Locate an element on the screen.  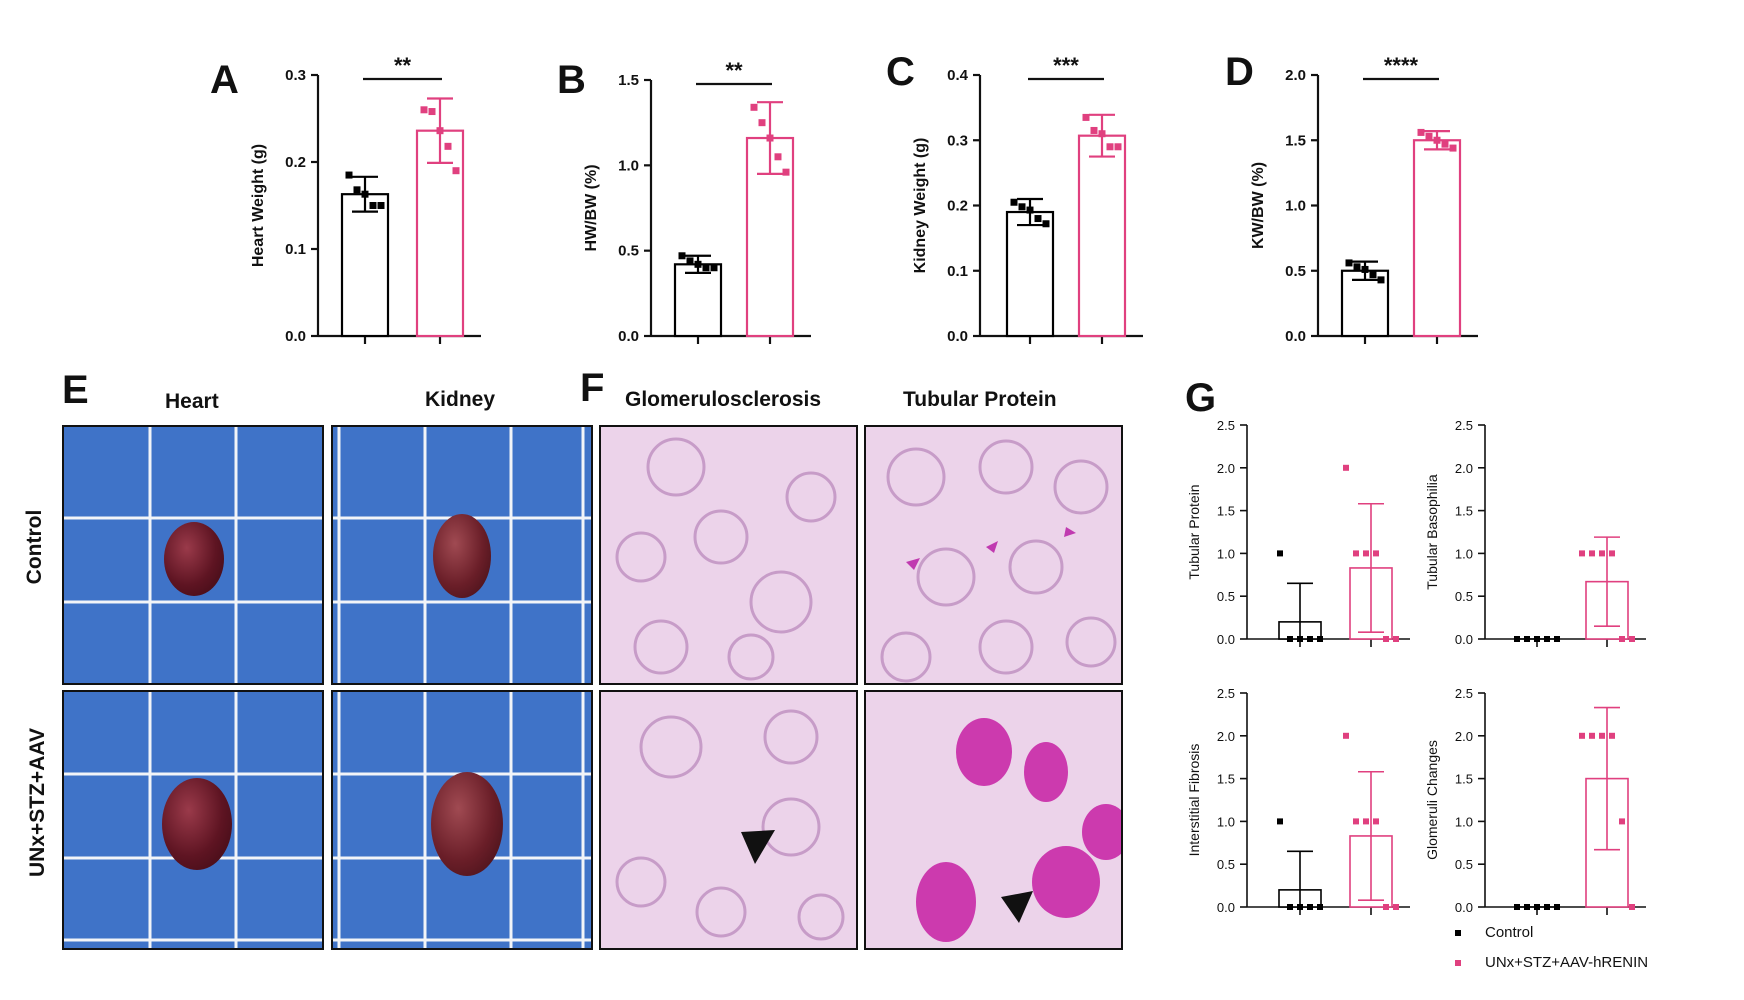
y-tick-label-g3: 0.5 is located at coordinates (1226, 864).